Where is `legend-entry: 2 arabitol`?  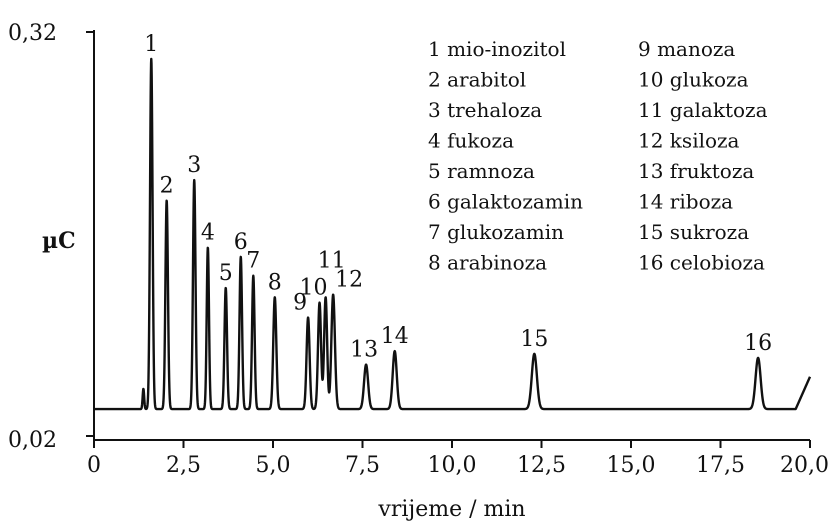 legend-entry: 2 arabitol is located at coordinates (477, 80).